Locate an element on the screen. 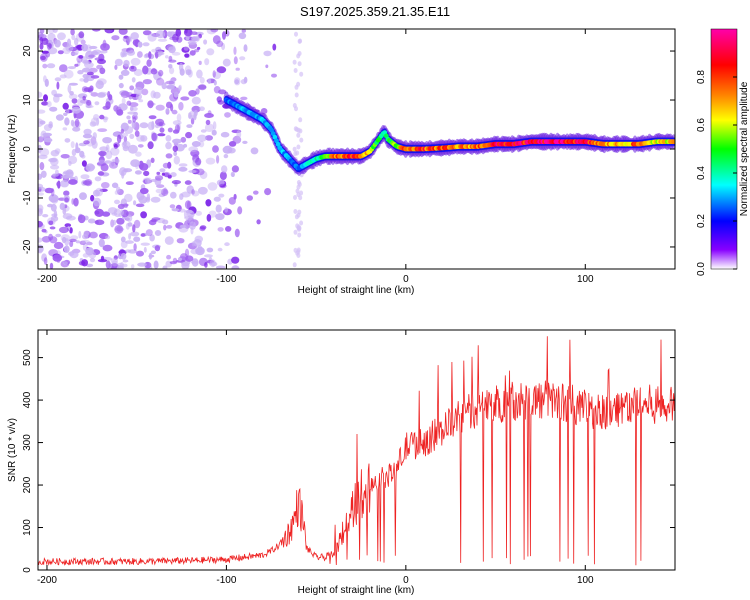 The height and width of the screenshot is (600, 750). x-tick-label: 0 is located at coordinates (406, 279).